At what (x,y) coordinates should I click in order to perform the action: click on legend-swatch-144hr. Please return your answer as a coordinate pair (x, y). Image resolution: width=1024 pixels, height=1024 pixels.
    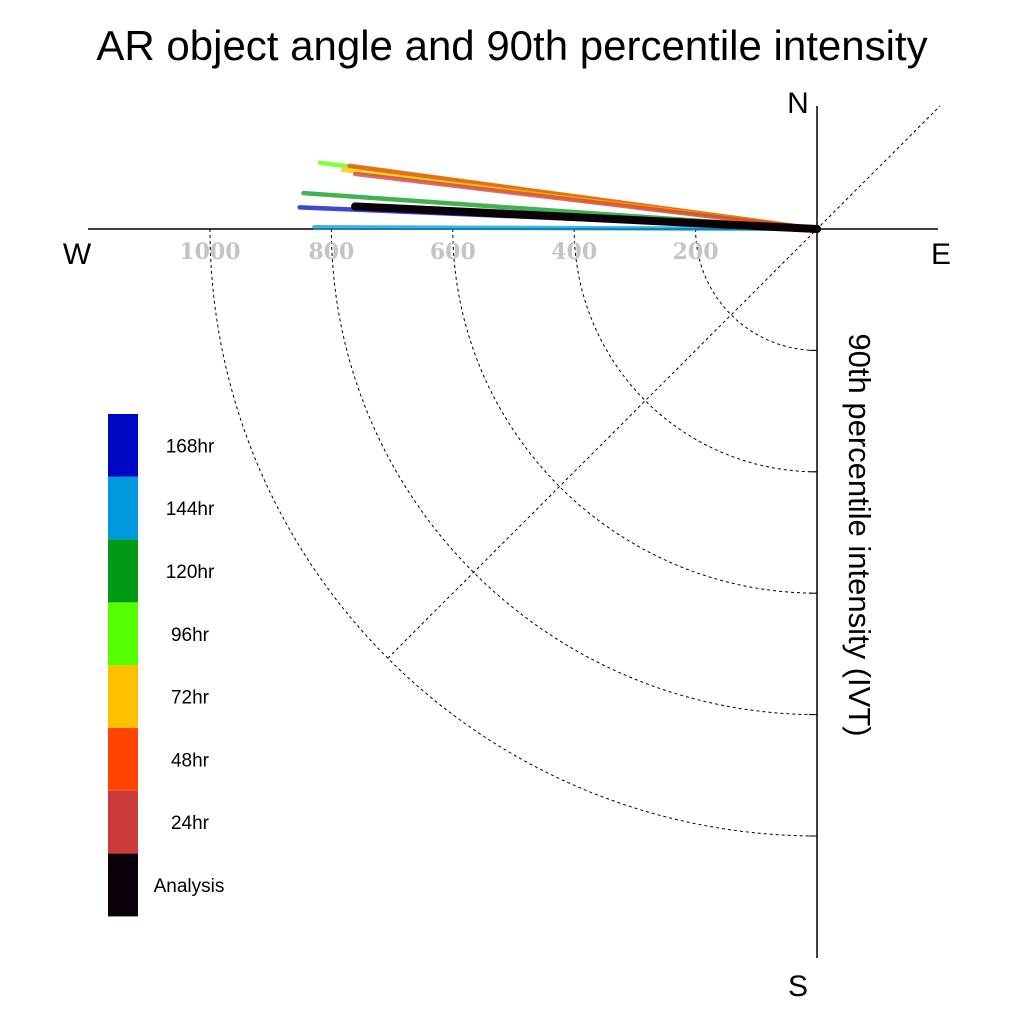
    Looking at the image, I should click on (123, 508).